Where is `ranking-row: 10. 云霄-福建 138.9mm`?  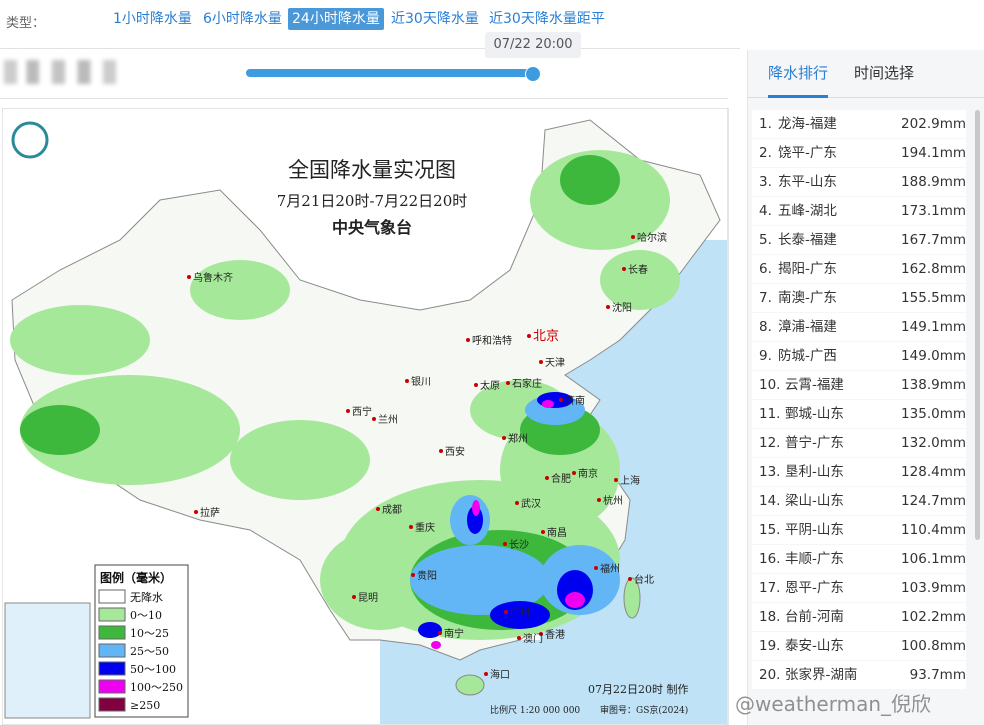
ranking-row: 10. 云霄-福建 138.9mm is located at coordinates (859, 385).